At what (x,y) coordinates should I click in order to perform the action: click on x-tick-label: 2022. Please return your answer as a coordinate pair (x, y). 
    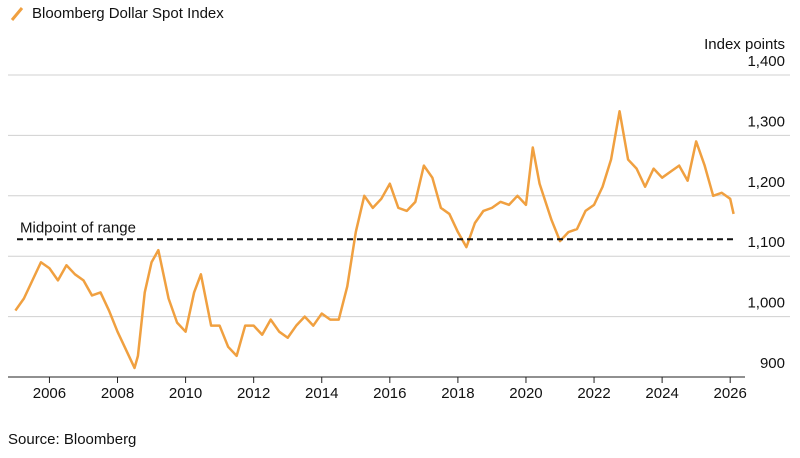
    Looking at the image, I should click on (593, 393).